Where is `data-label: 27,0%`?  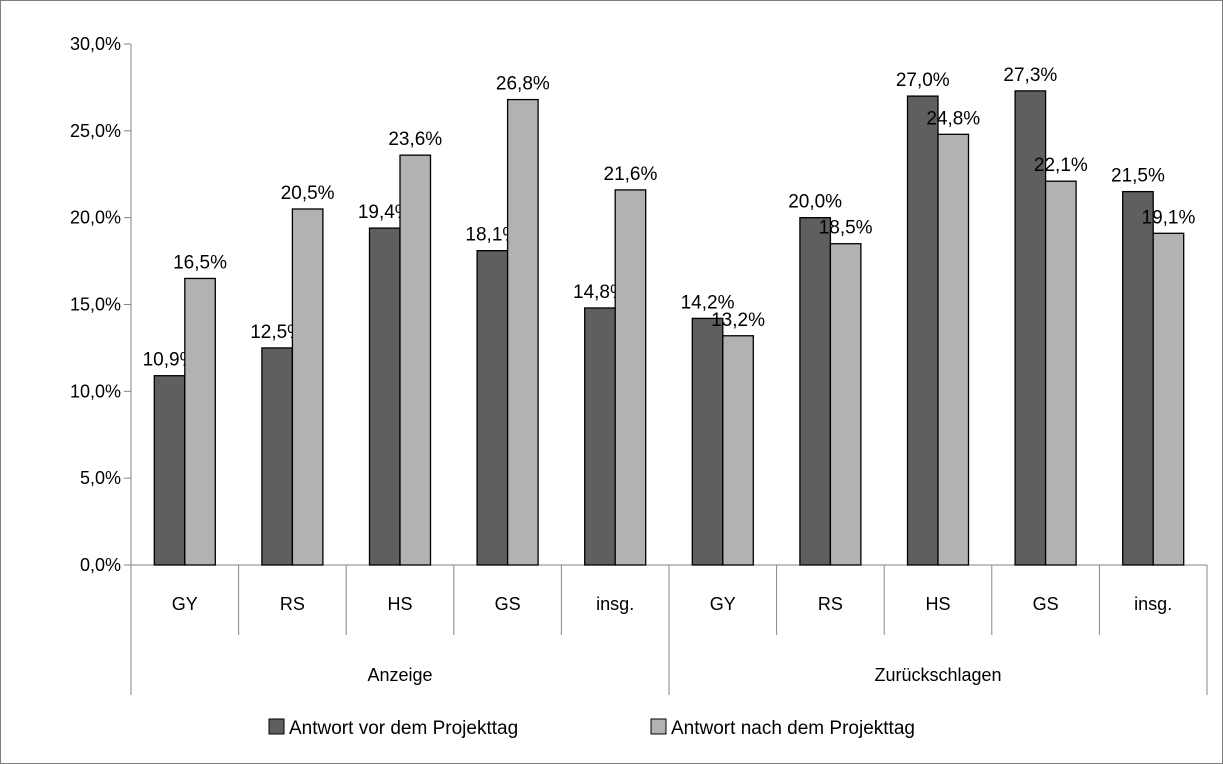
data-label: 27,0% is located at coordinates (923, 80).